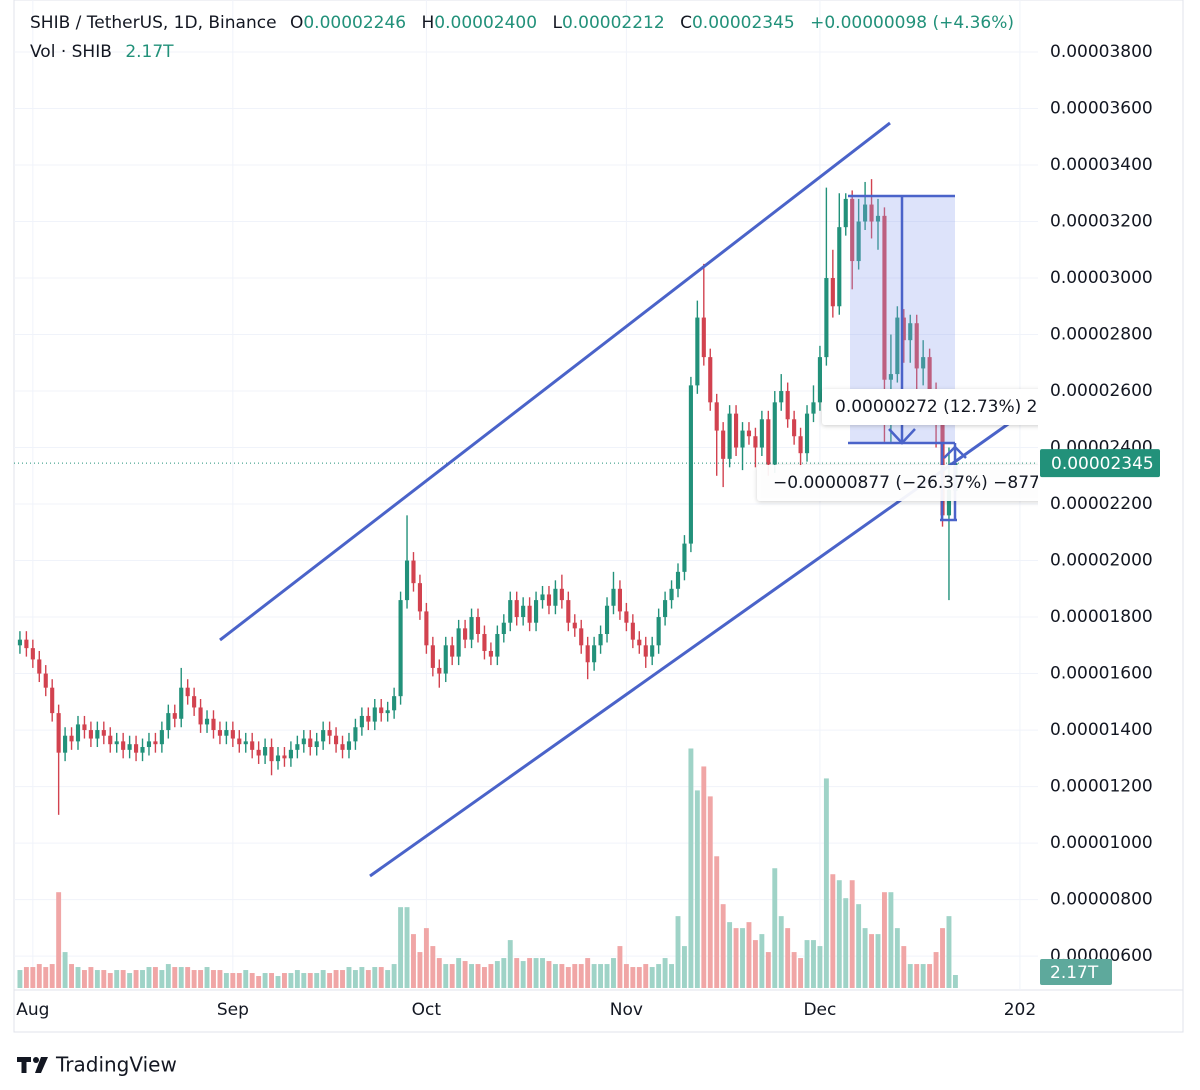  Describe the element at coordinates (743, 23) in the screenshot. I see `ohlc-value: 0.00002345` at that location.